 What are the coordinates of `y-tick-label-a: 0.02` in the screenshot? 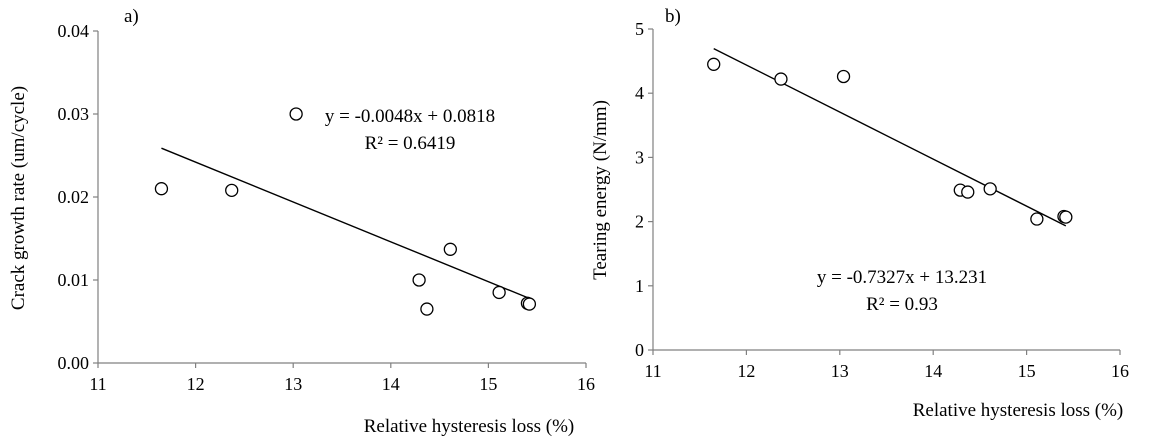 It's located at (74, 197).